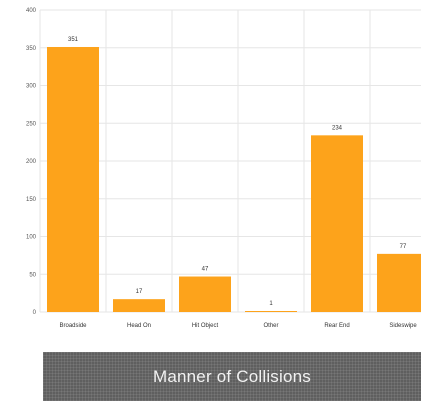 The width and height of the screenshot is (421, 401). What do you see at coordinates (31, 238) in the screenshot?
I see `y-tick-label: 100` at bounding box center [31, 238].